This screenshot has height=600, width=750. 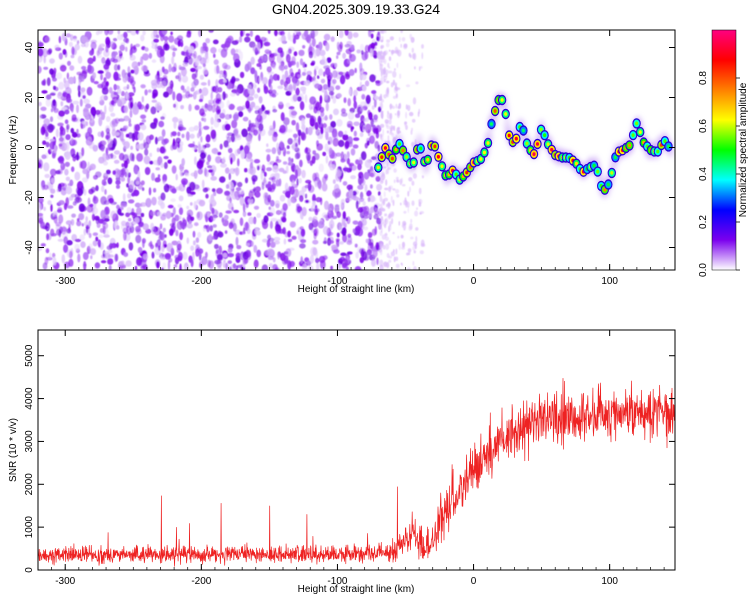 I want to click on spectrogram-ytick-label: 0, so click(x=29, y=147).